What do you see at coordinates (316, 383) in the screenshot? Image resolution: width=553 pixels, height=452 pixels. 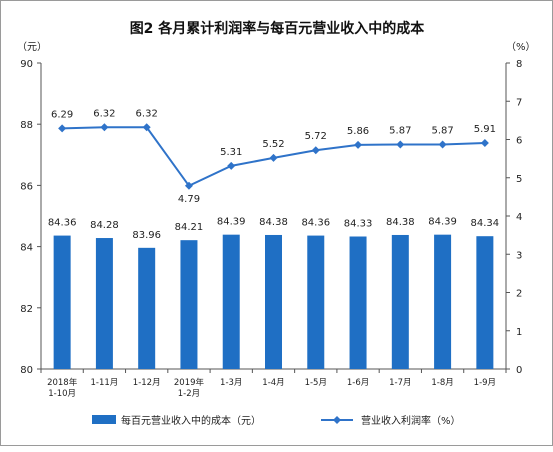 I see `x-axis-category-label: 1-5月` at bounding box center [316, 383].